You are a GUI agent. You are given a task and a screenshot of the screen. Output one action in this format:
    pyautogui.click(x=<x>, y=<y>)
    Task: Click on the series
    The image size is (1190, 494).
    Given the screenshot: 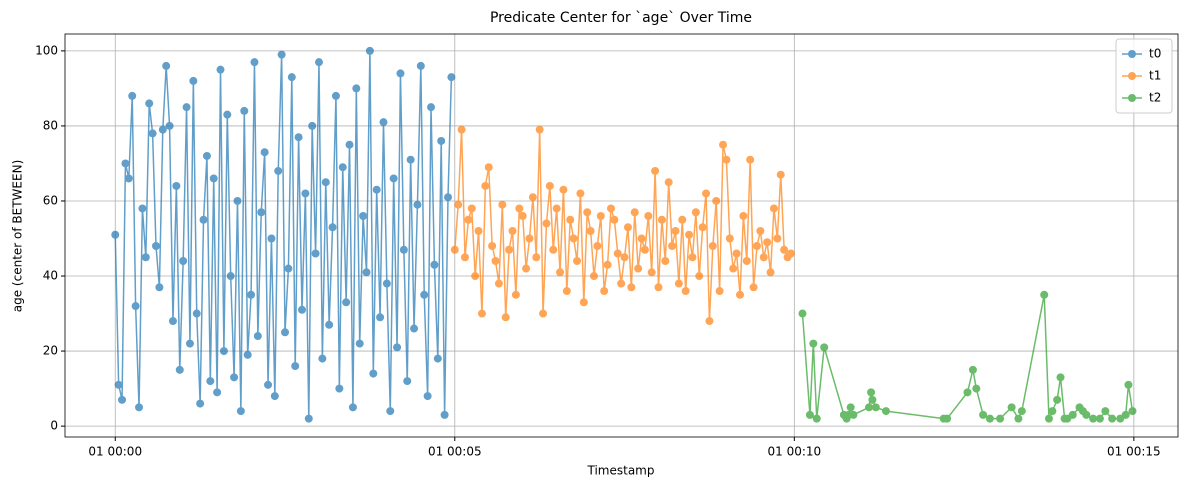 What is the action you would take?
    pyautogui.click(x=967, y=356)
    